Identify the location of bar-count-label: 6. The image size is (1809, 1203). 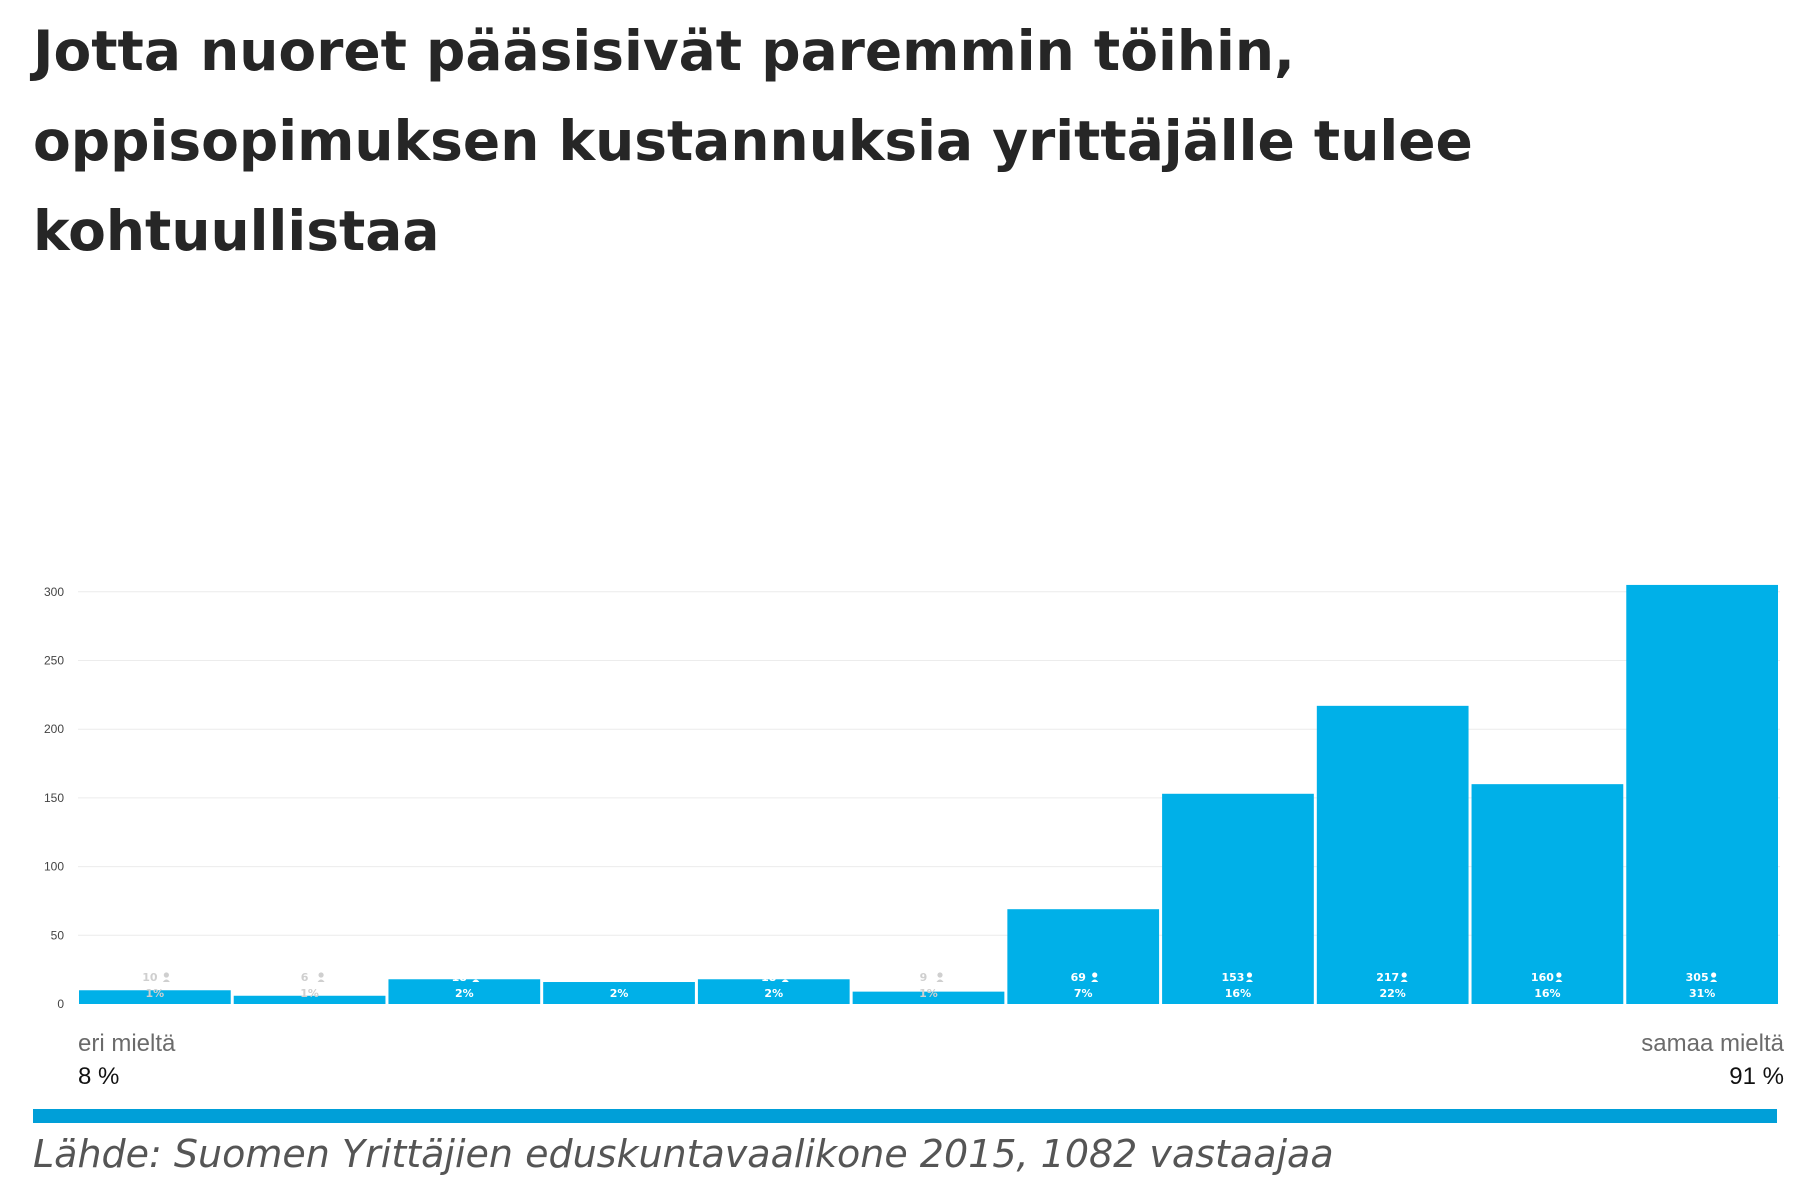
(305, 977).